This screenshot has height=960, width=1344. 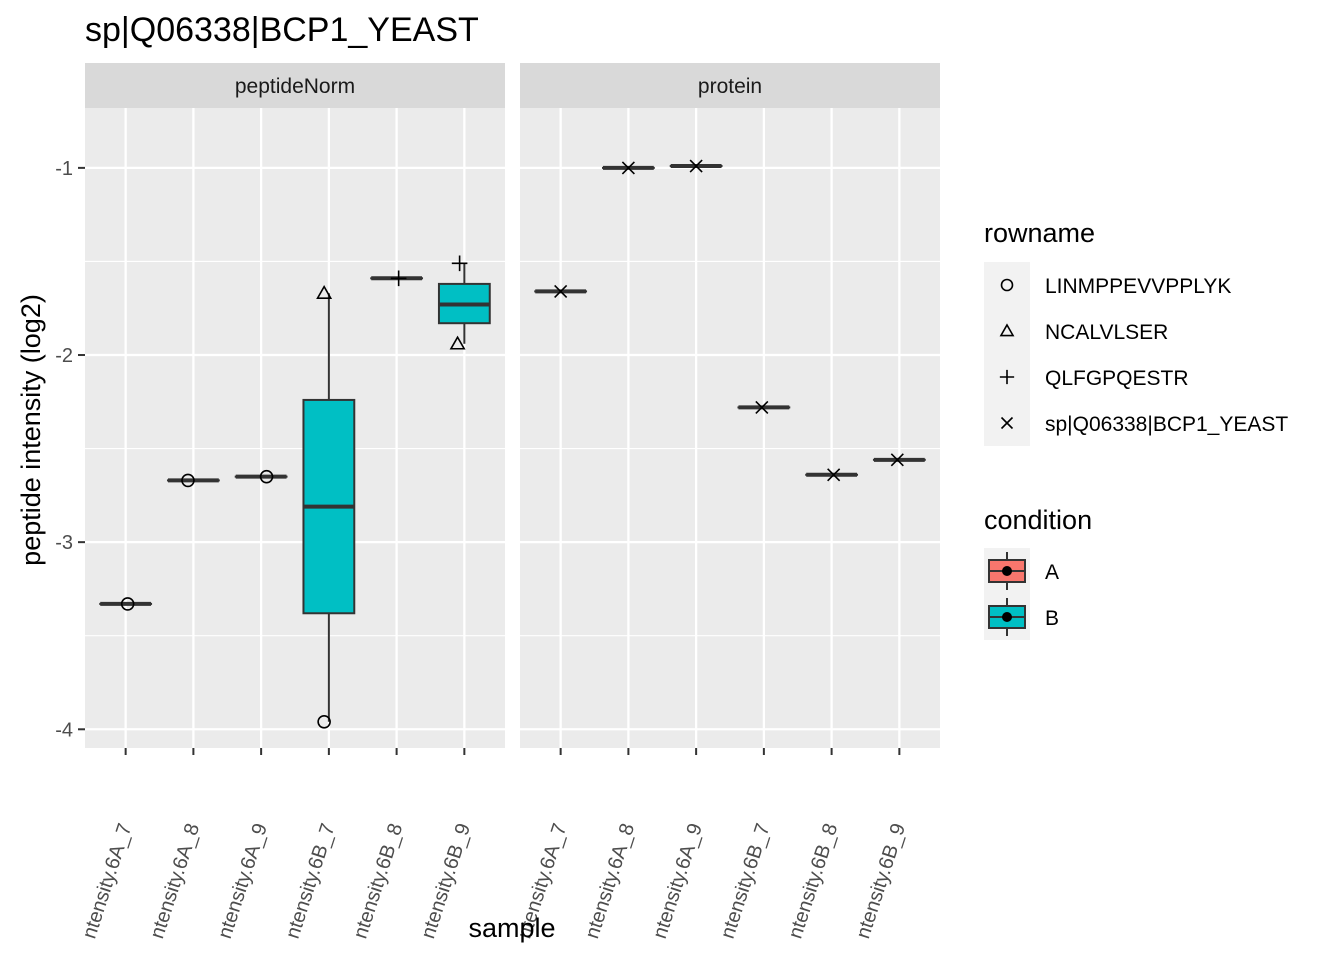 I want to click on legend-label: QLFGPQESTR, so click(x=1117, y=378).